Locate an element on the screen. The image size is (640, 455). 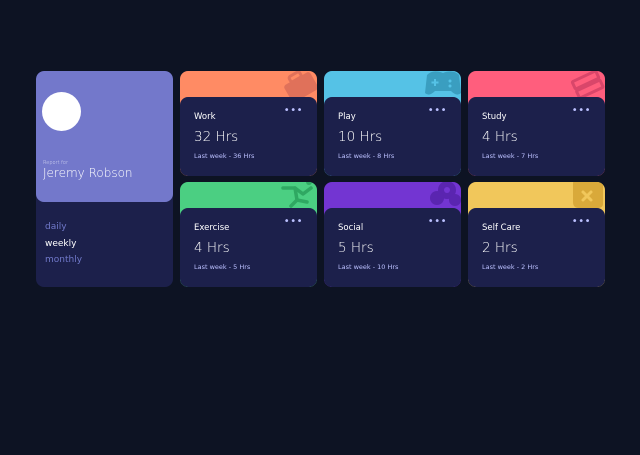
previous-hours: Last week - 5 Hrs is located at coordinates (222, 267).